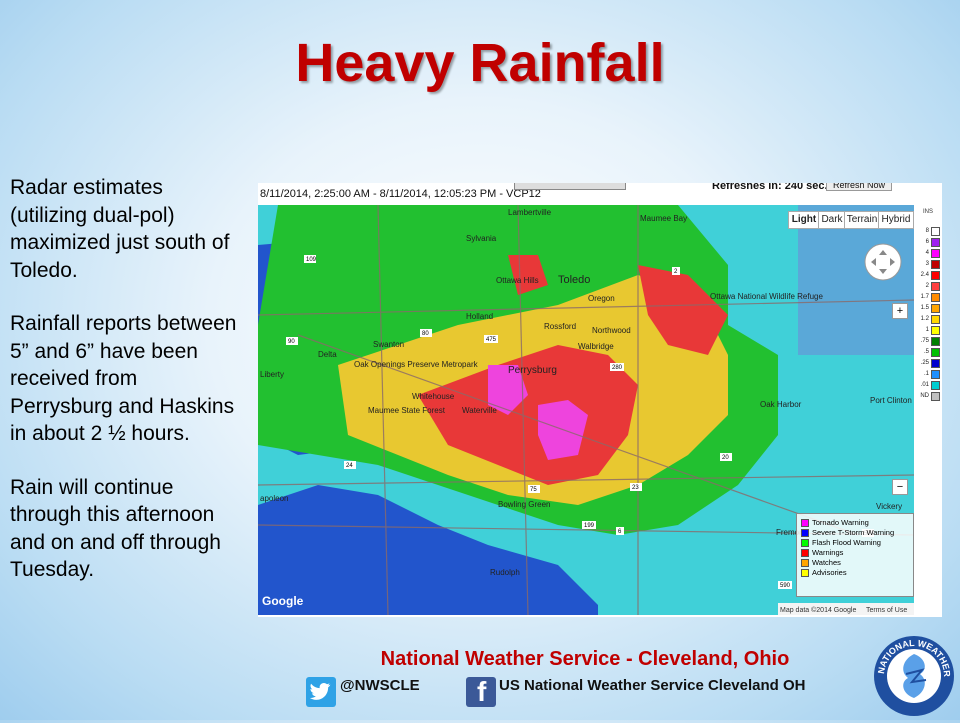 Image resolution: width=960 pixels, height=723 pixels. What do you see at coordinates (928, 319) in the screenshot?
I see `legend-row: 1.2` at bounding box center [928, 319].